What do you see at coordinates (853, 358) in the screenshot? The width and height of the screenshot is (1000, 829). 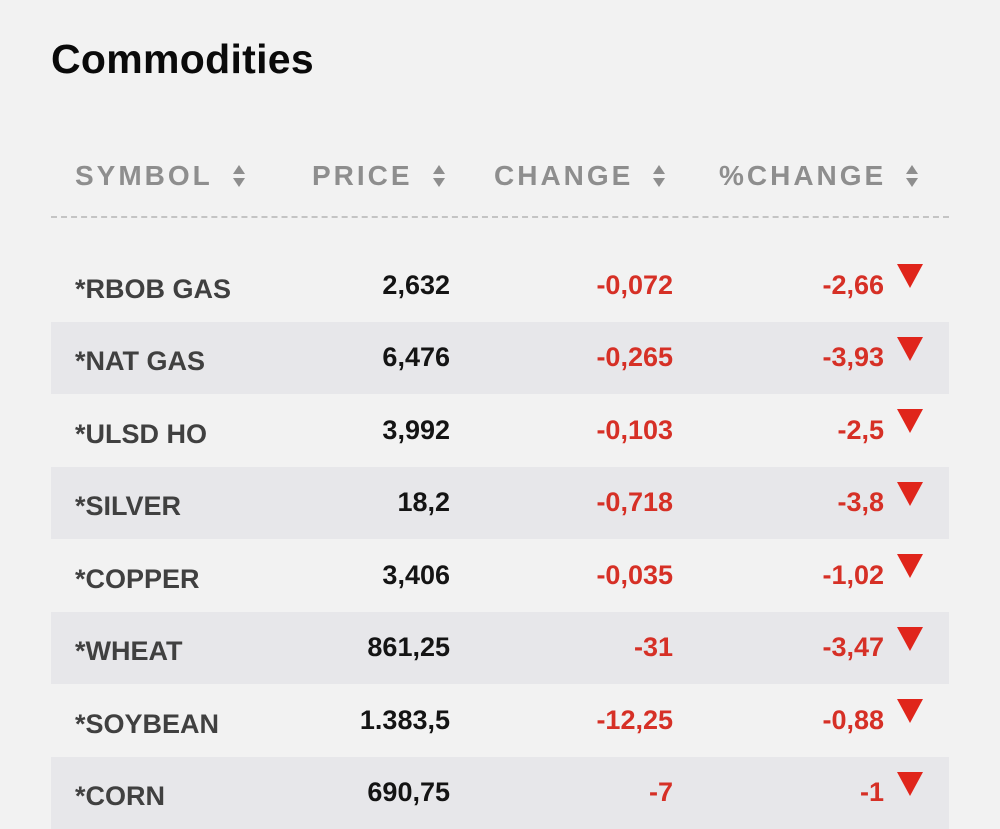 I see `pct-change-cell: -3,93` at bounding box center [853, 358].